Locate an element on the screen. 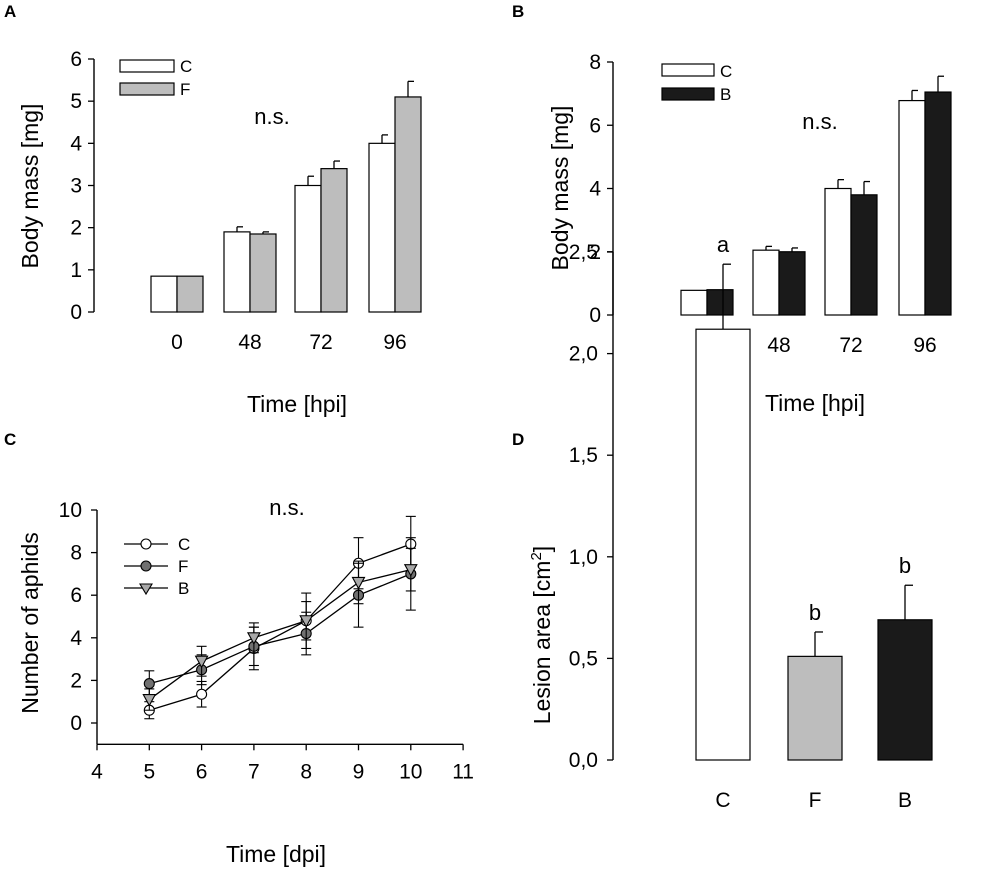  panel-a-legend-label-c: C is located at coordinates (186, 66).